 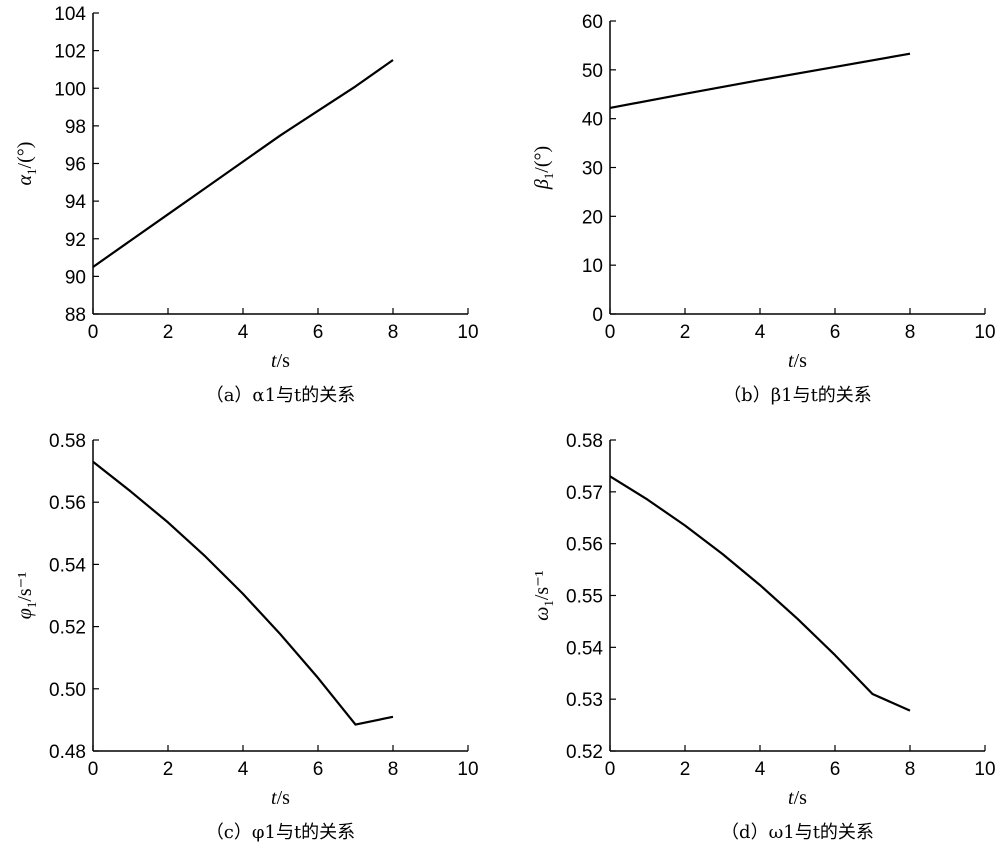 What do you see at coordinates (70, 89) in the screenshot?
I see `y-tick-label: 100` at bounding box center [70, 89].